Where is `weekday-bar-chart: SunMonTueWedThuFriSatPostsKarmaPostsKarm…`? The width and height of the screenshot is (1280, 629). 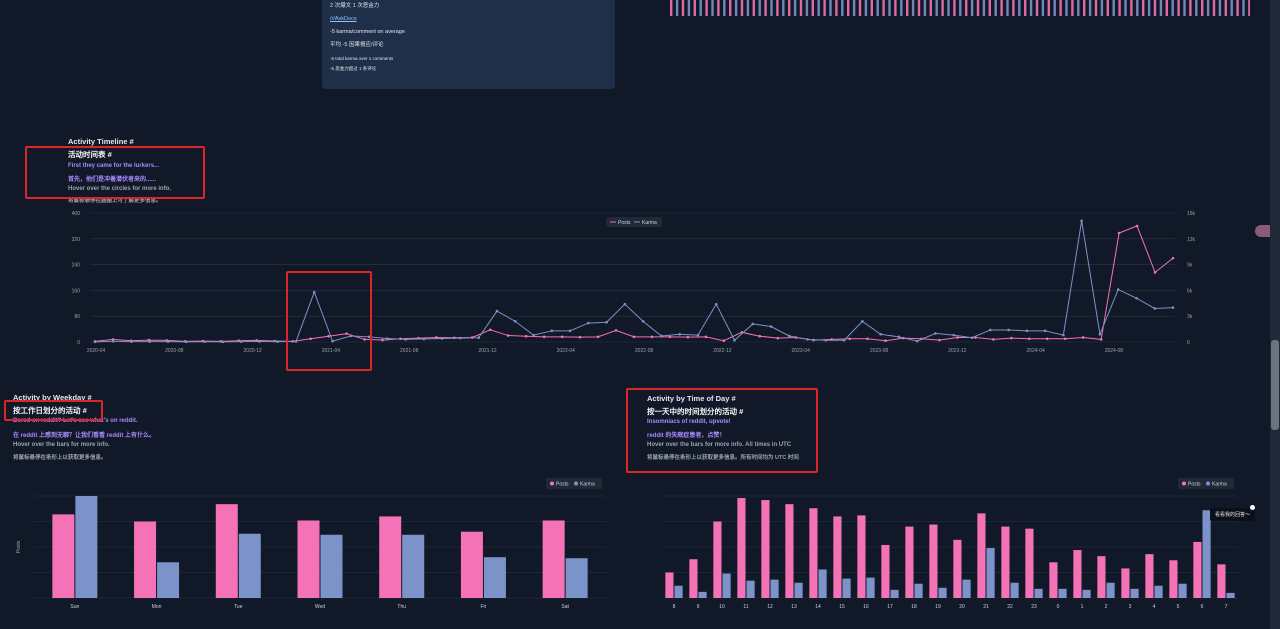 weekday-bar-chart: SunMonTueWedThuFriSatPostsKarmaPostsKarm… is located at coordinates (314, 542).